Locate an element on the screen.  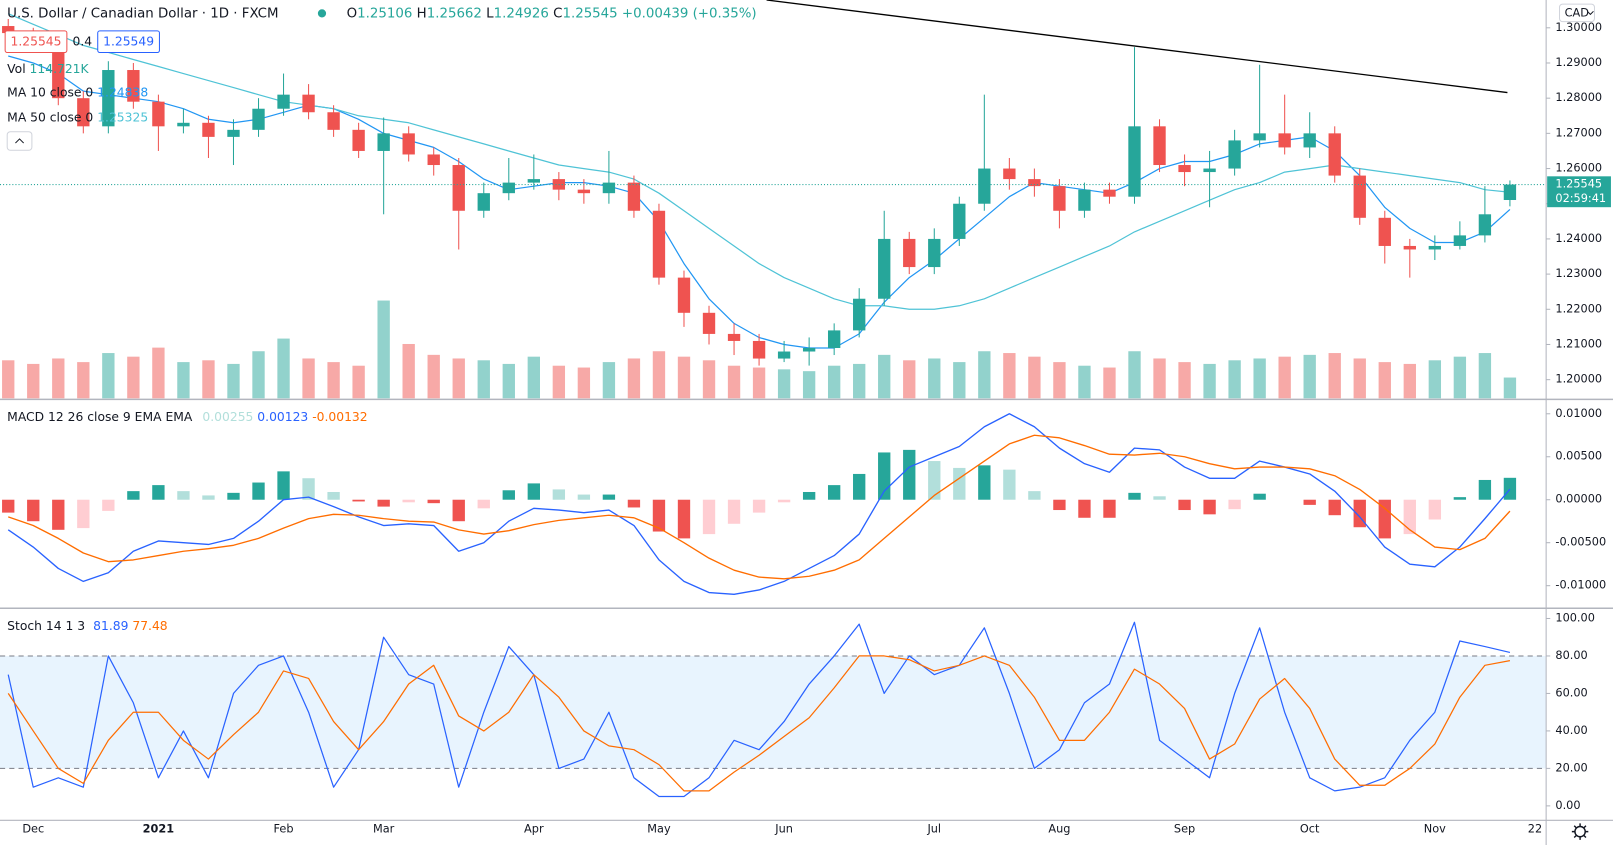
buy-button is located at coordinates (128, 42).